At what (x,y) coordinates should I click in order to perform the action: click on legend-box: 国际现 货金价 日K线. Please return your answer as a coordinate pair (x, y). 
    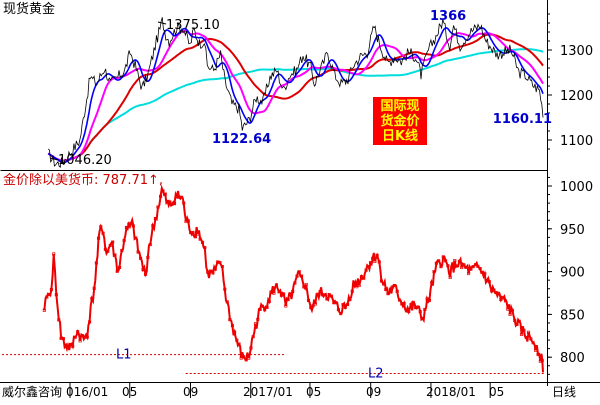
    Looking at the image, I should click on (400, 121).